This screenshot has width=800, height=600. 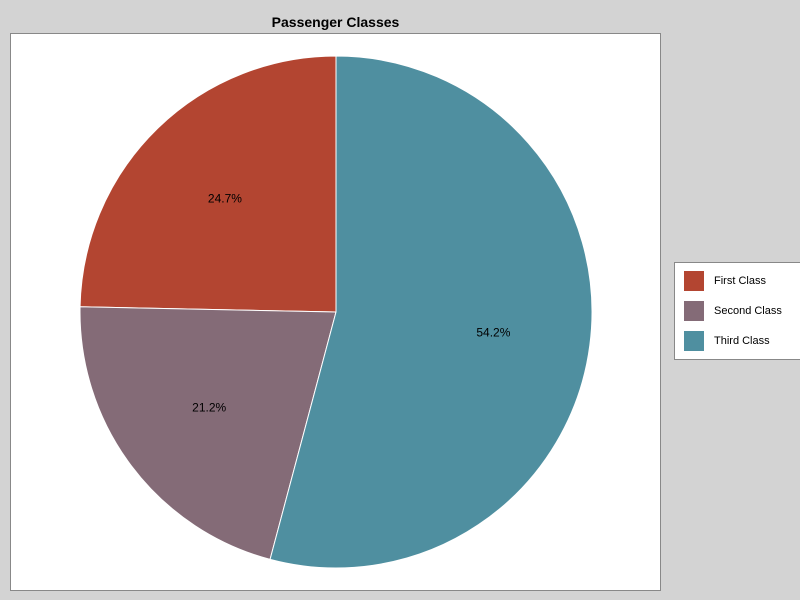 What do you see at coordinates (208, 433) in the screenshot?
I see `pie-slice-second-class` at bounding box center [208, 433].